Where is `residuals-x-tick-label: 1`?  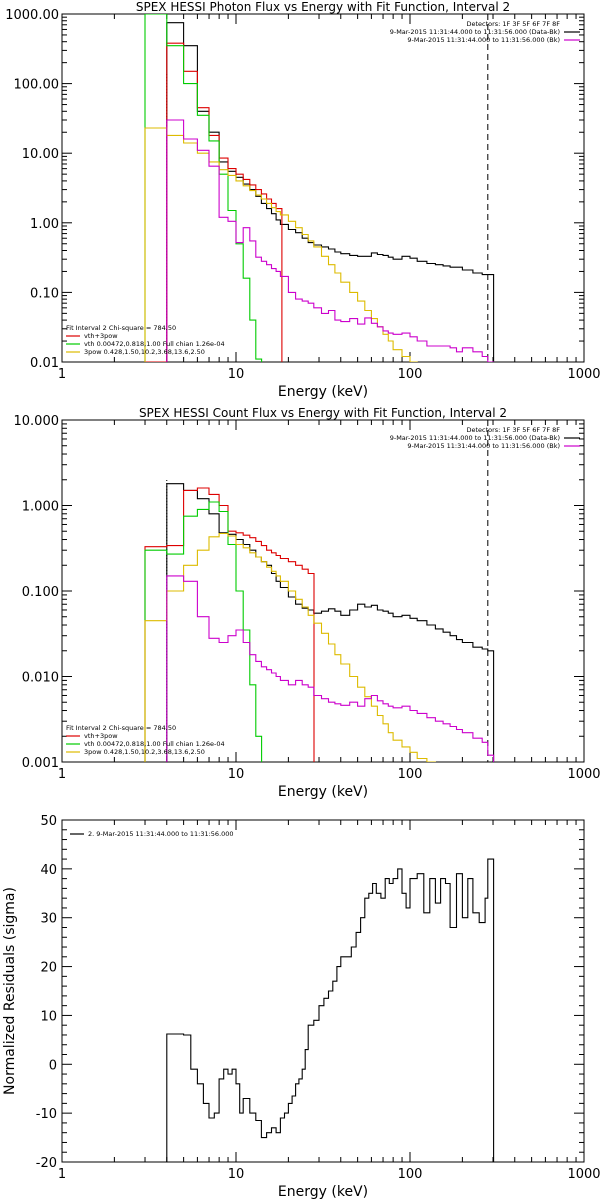
residuals-x-tick-label: 1 is located at coordinates (62, 1174).